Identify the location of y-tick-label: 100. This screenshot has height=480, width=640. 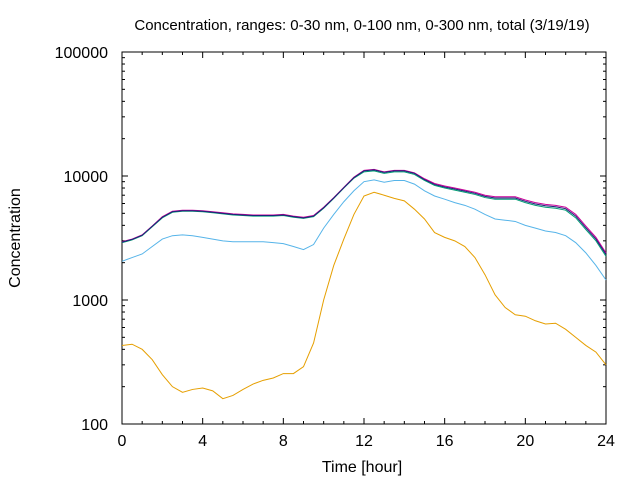
(94, 425).